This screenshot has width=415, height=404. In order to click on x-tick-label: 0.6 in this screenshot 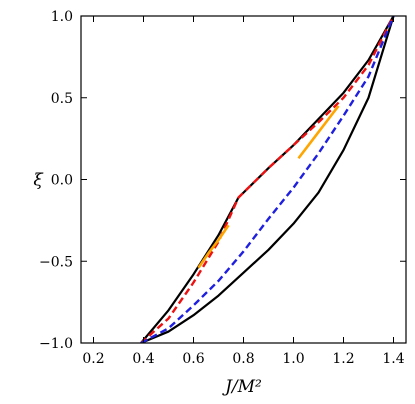, I will do `click(193, 359)`.